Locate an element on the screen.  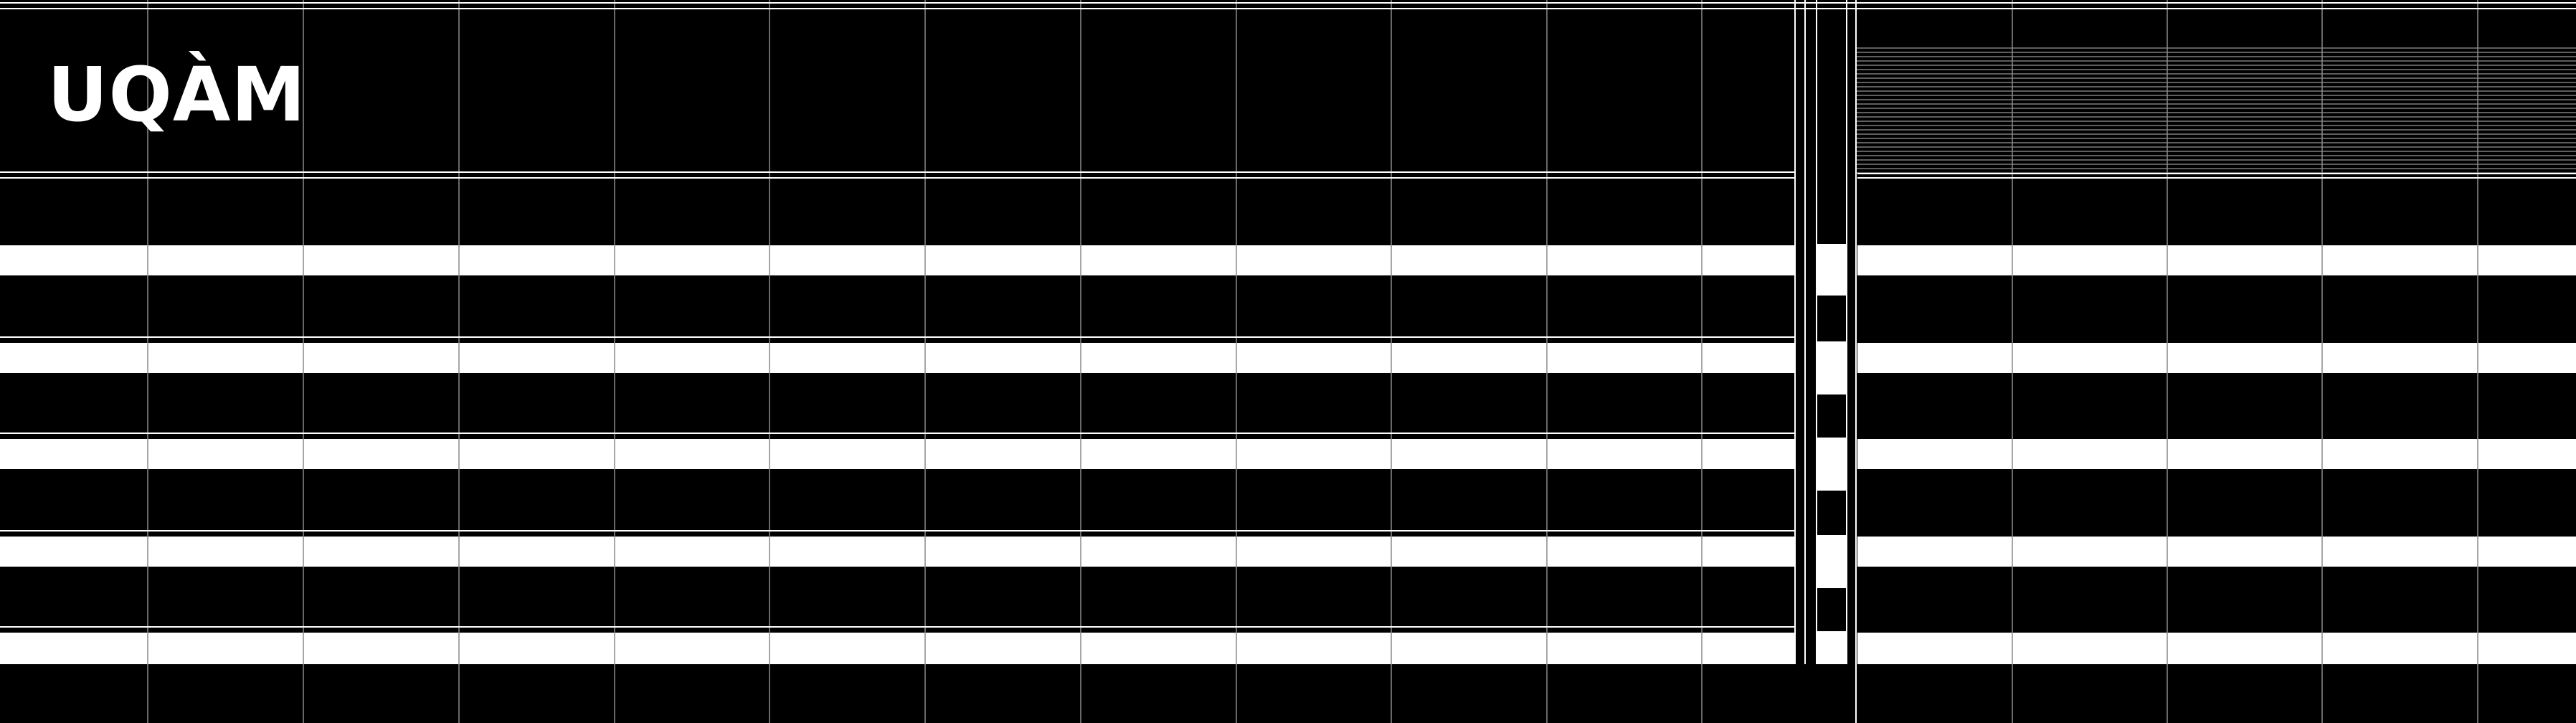
logo-wordmark: UQÀM is located at coordinates (176, 94).